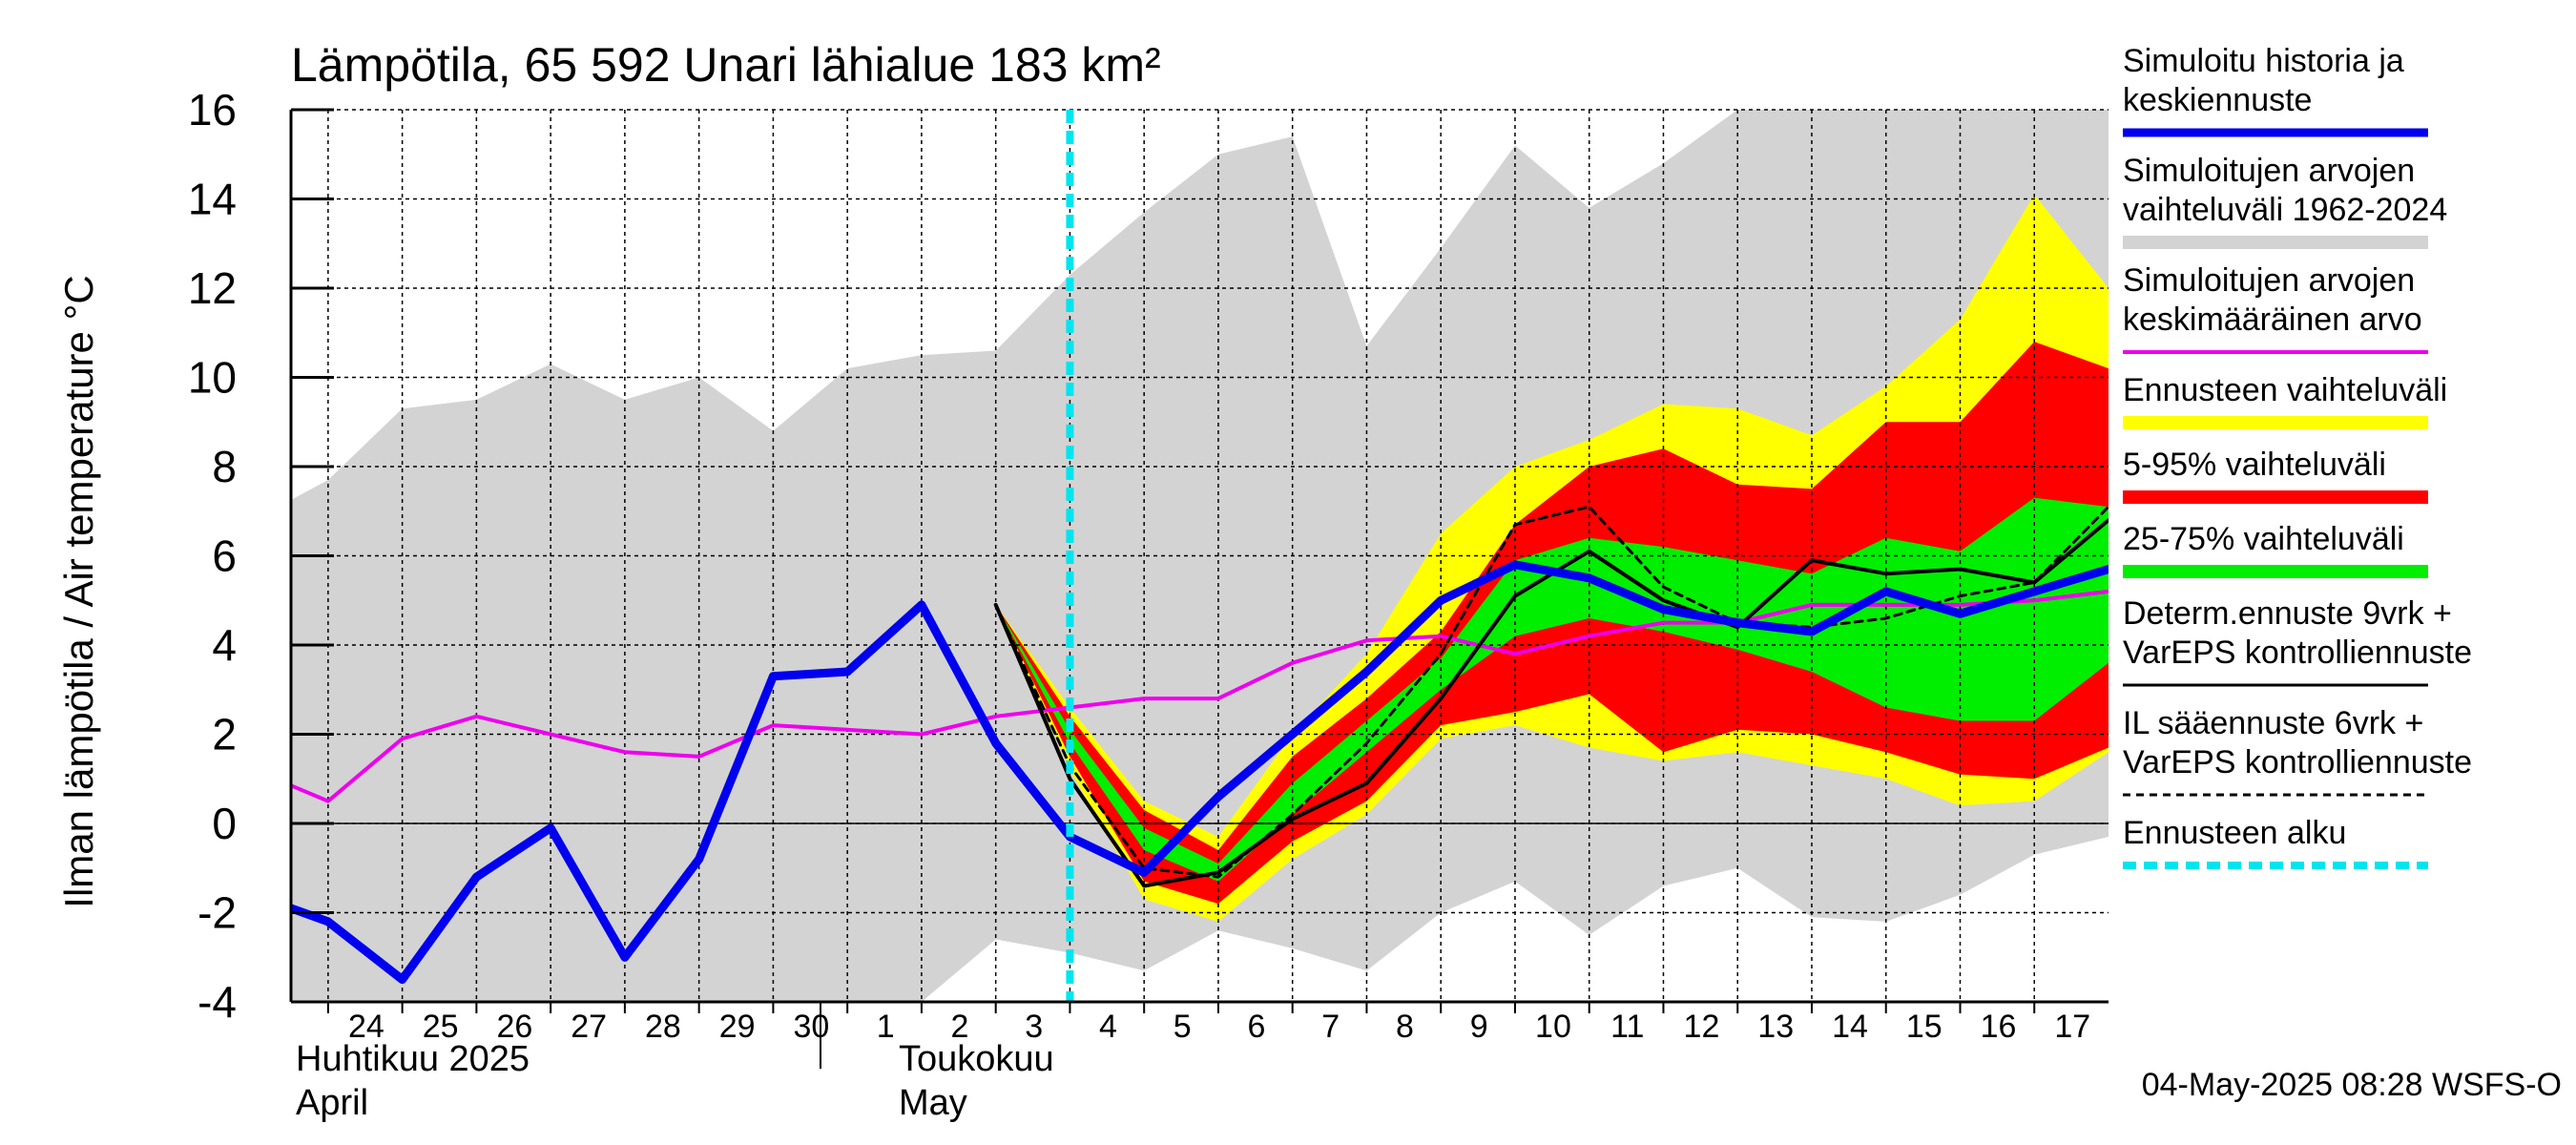  I want to click on month-label-may-fi: Toukokuu, so click(976, 1059).